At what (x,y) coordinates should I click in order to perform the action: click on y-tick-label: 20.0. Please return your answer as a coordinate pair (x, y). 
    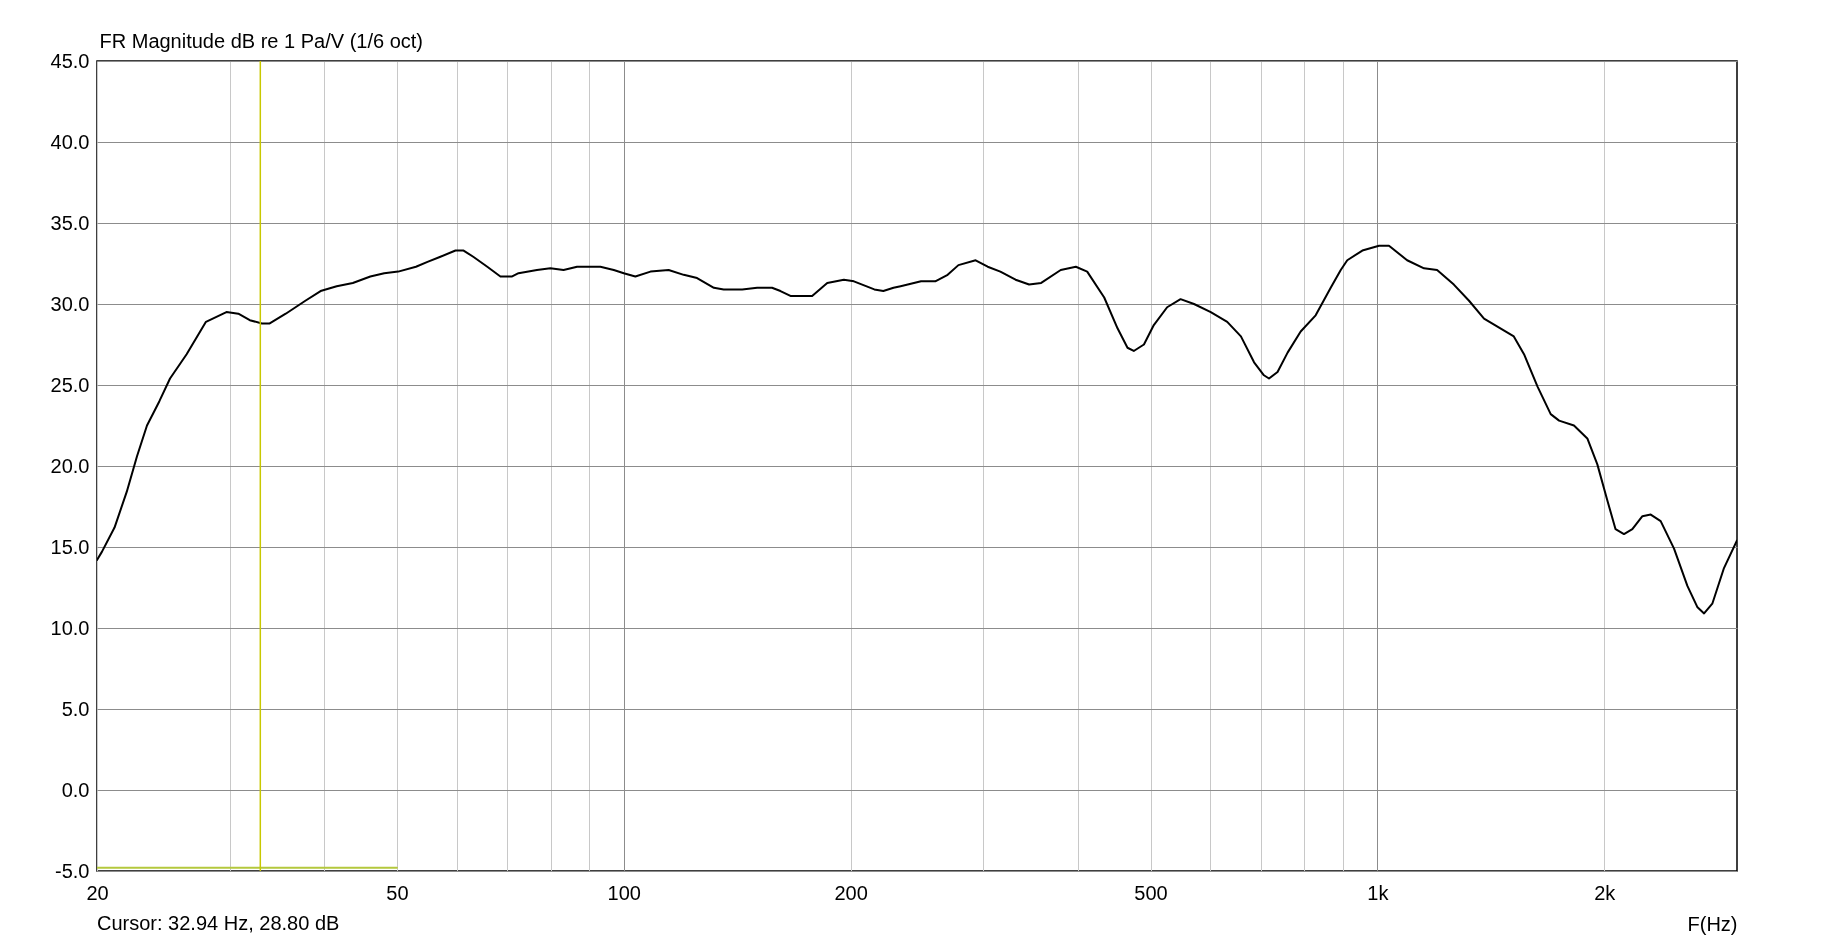
    Looking at the image, I should click on (70, 465).